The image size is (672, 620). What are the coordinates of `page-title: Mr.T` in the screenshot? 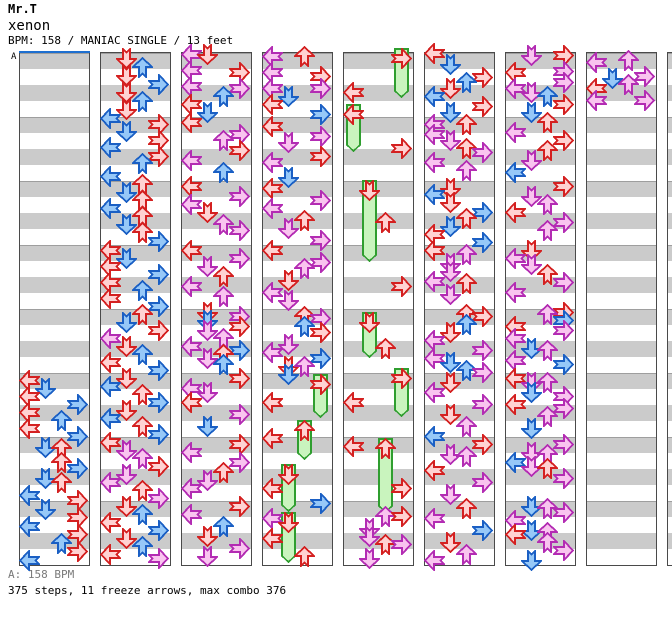 It's located at (22, 9).